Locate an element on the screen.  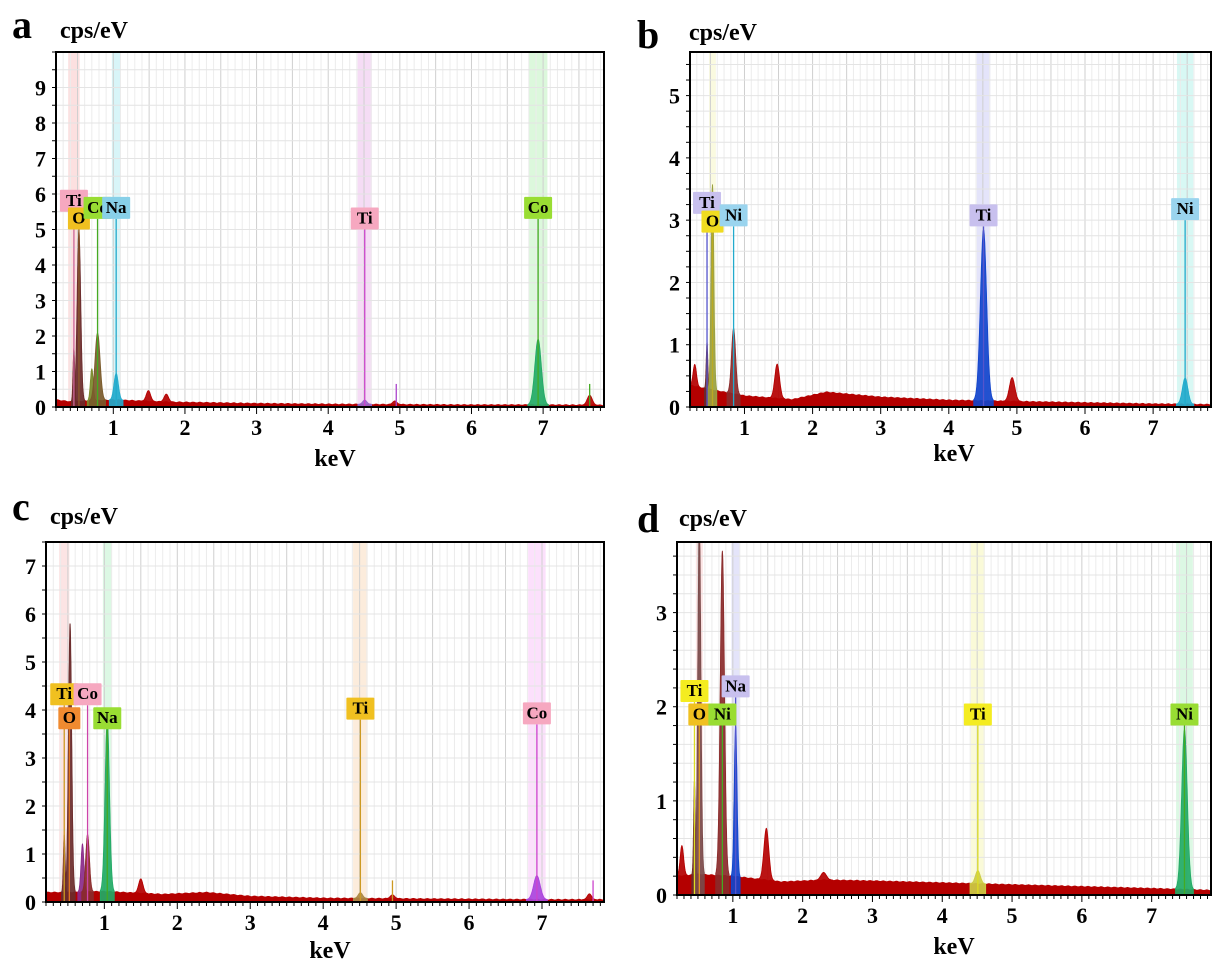
x-tick-label: 5 is located at coordinates (1012, 915).